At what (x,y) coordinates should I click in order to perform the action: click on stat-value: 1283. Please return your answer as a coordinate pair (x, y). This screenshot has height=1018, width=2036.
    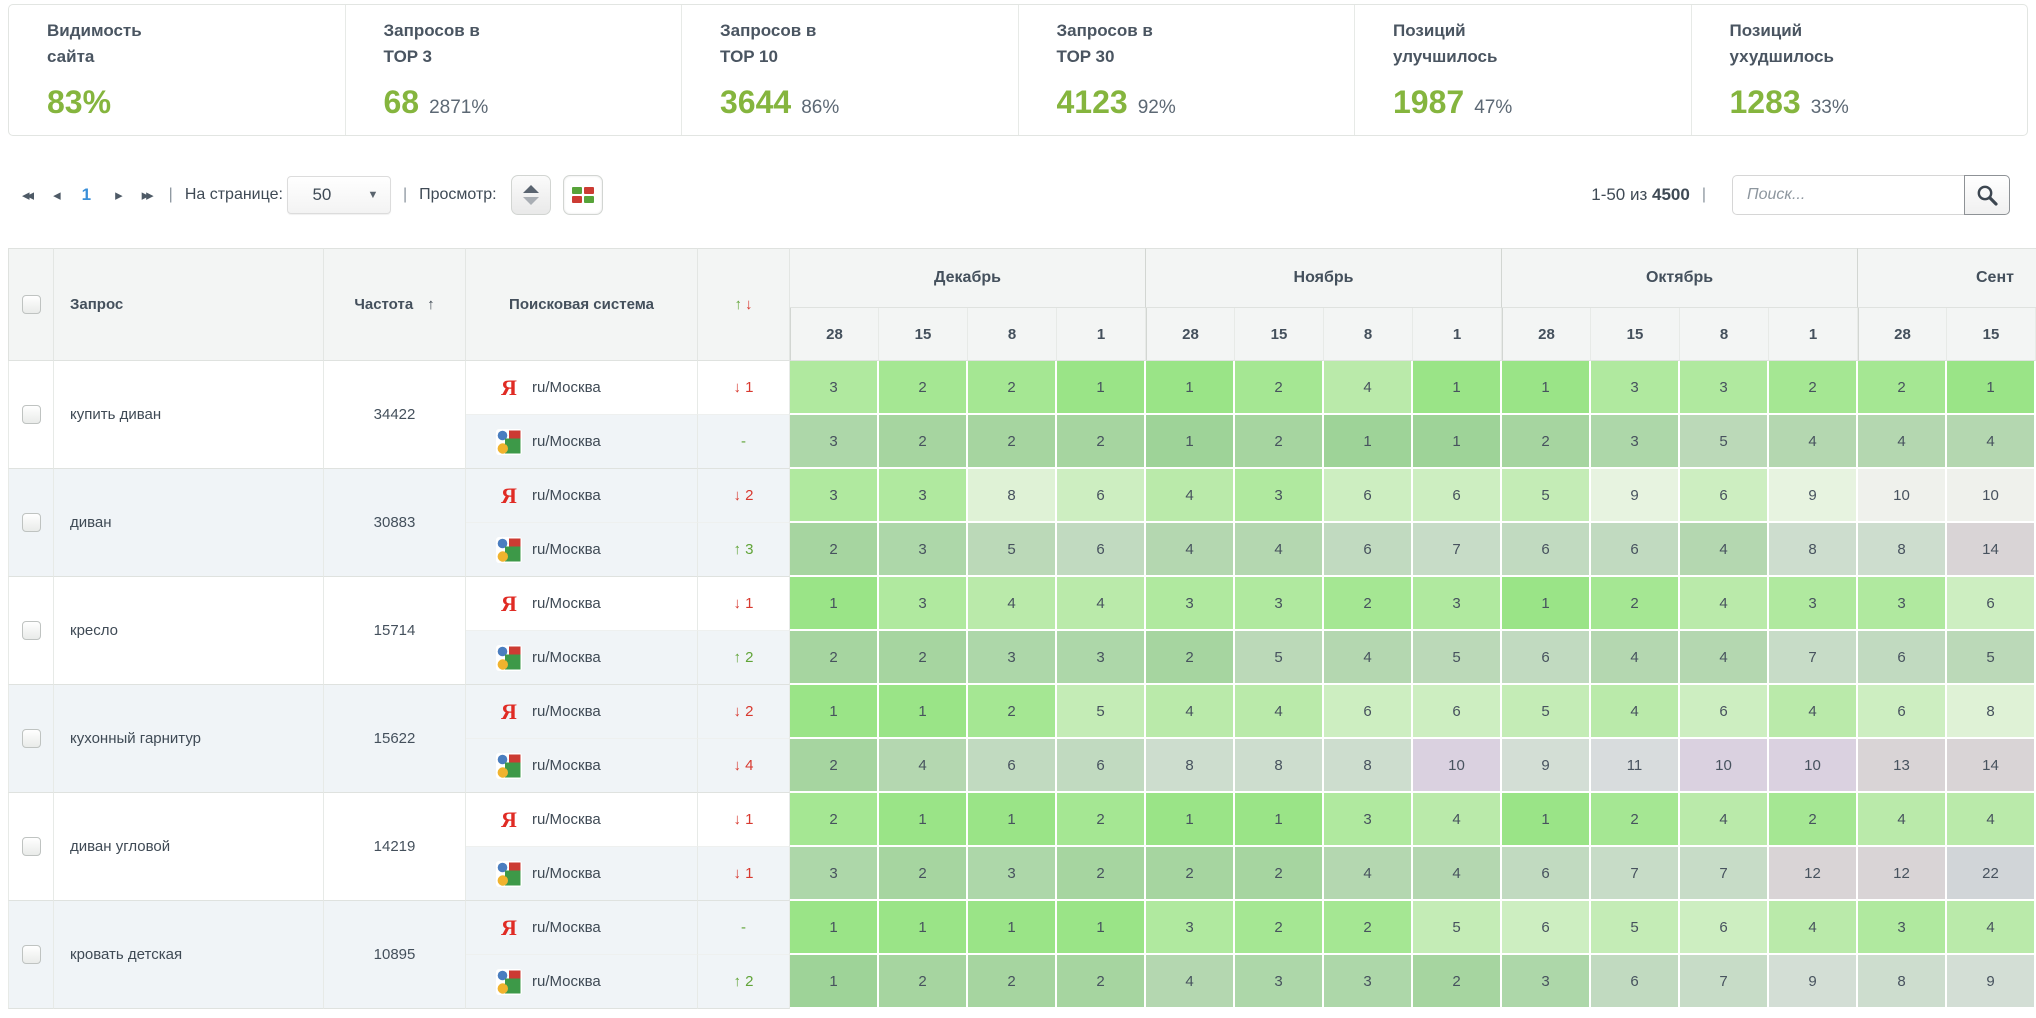
    Looking at the image, I should click on (1765, 102).